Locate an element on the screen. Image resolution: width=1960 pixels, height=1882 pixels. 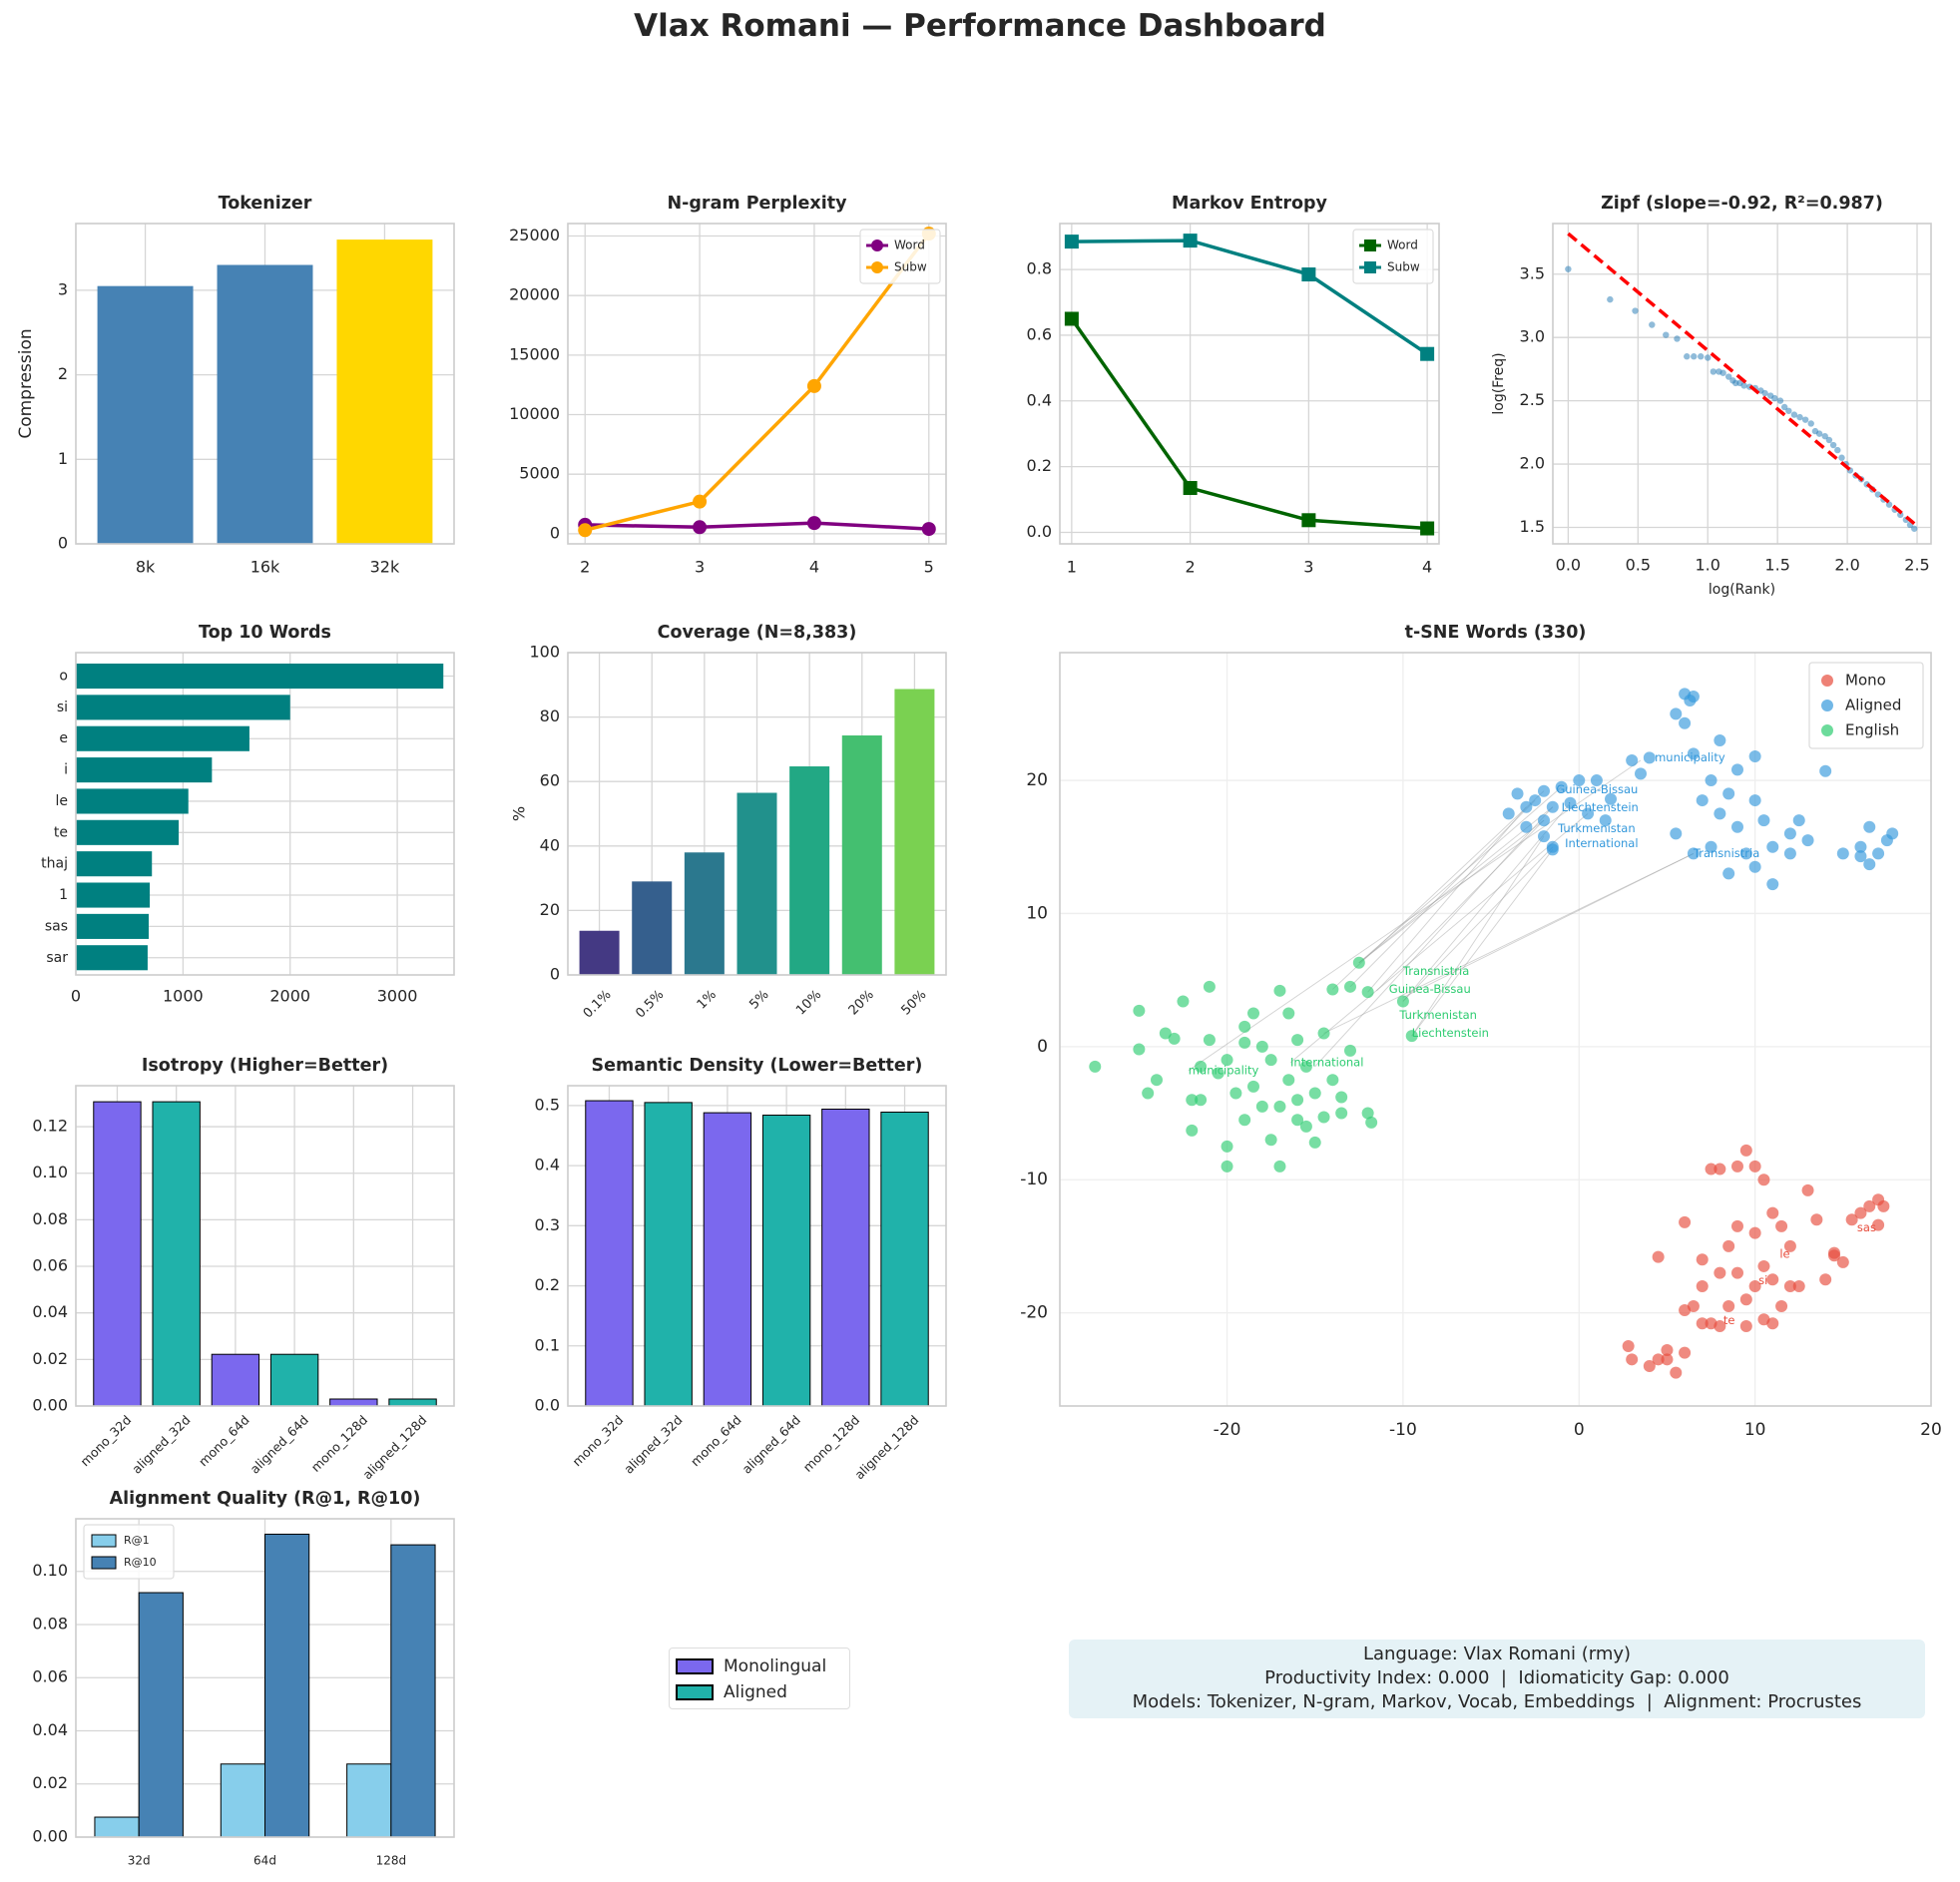
dashboard-title: Vlax Romani — Performance Dashboard is located at coordinates (980, 26).